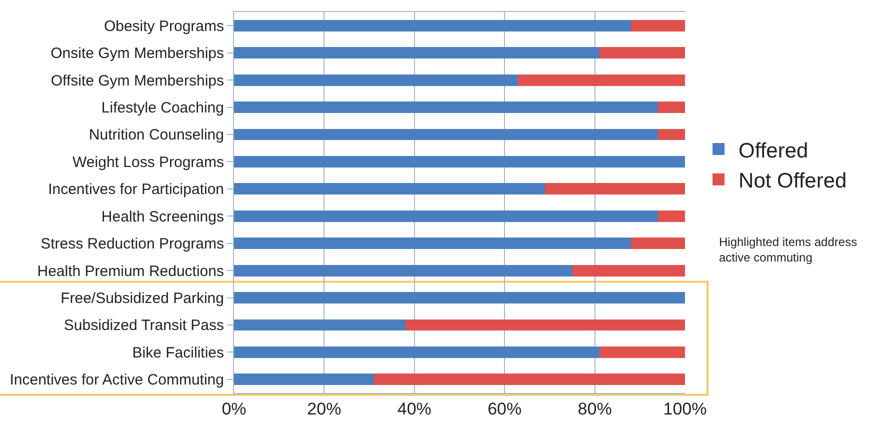  I want to click on legend-label: Offered, so click(773, 150).